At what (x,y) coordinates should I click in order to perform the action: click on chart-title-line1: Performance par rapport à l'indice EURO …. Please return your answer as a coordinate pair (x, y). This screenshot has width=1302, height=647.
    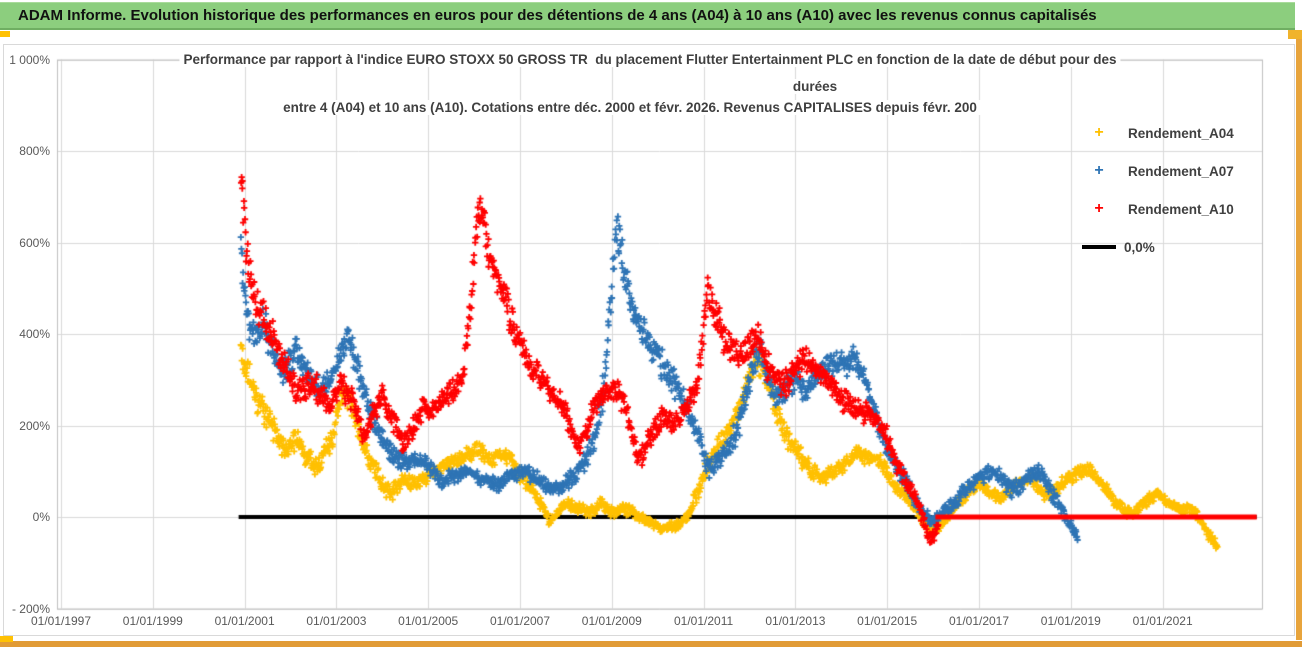
    Looking at the image, I should click on (650, 59).